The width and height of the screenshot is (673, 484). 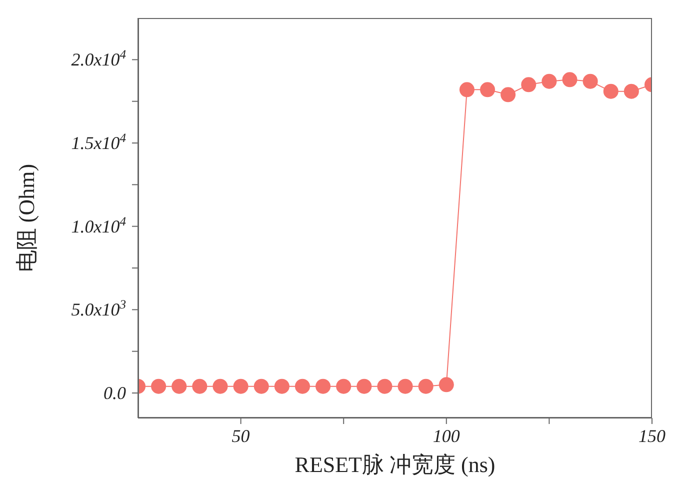 I want to click on y-tick-label: 2.0x10$^{4}$, so click(x=99, y=59).